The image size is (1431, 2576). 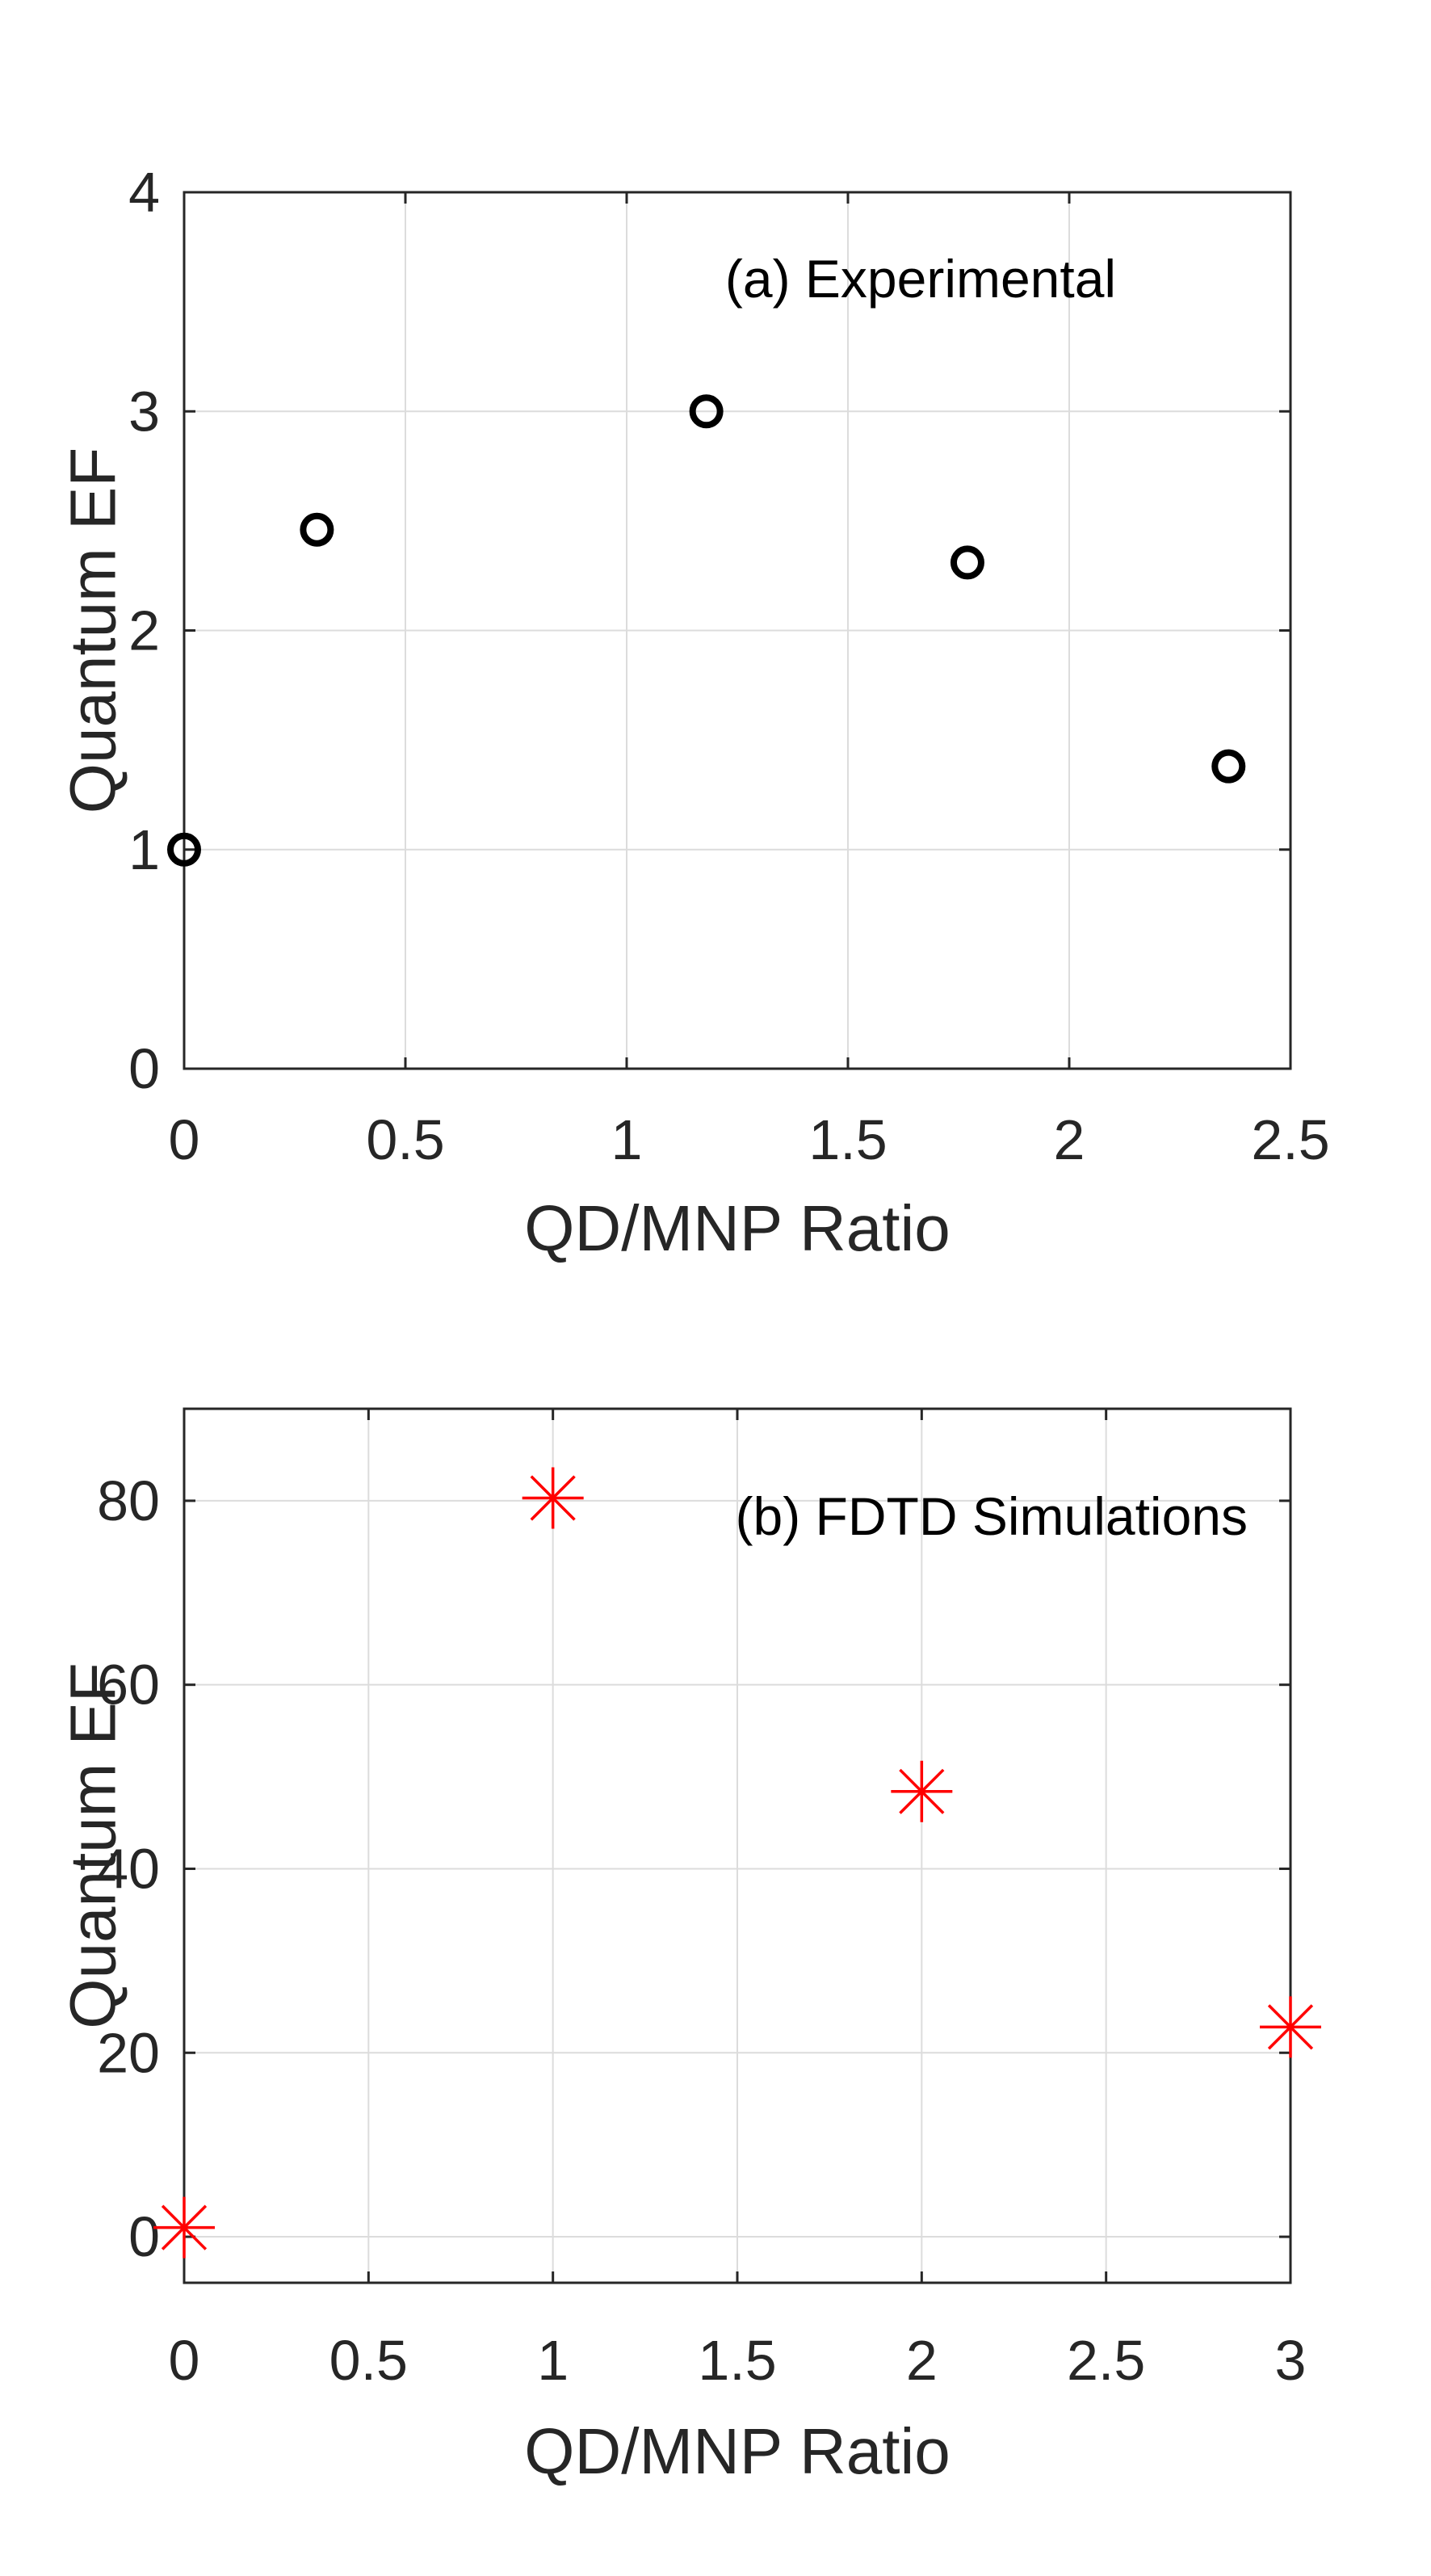 What do you see at coordinates (992, 1516) in the screenshot?
I see `chart-b-annotation: (b) FDTD Simulations` at bounding box center [992, 1516].